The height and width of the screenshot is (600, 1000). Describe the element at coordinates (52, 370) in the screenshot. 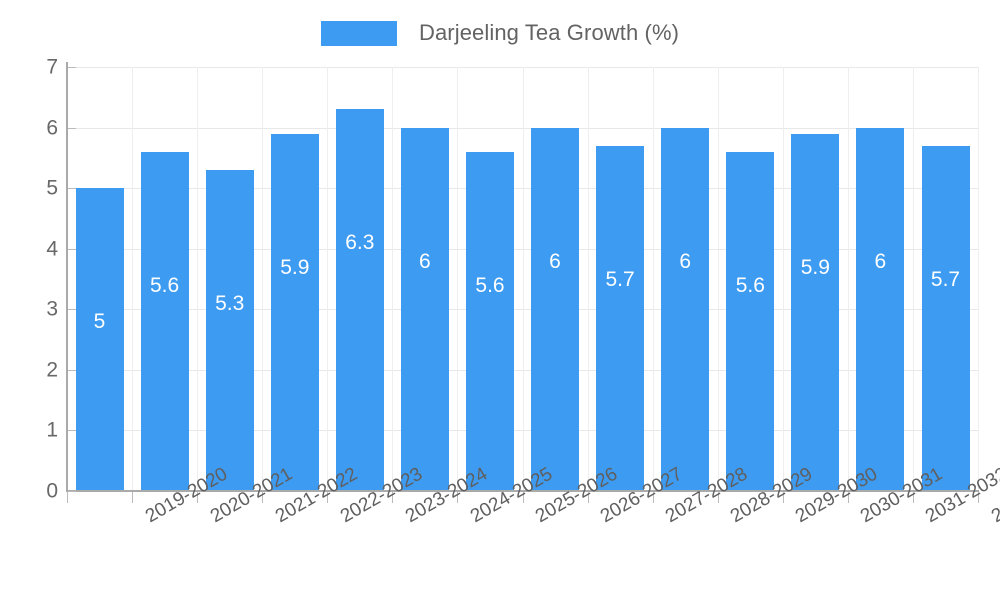

I see `y-tick-label-2: 2` at that location.